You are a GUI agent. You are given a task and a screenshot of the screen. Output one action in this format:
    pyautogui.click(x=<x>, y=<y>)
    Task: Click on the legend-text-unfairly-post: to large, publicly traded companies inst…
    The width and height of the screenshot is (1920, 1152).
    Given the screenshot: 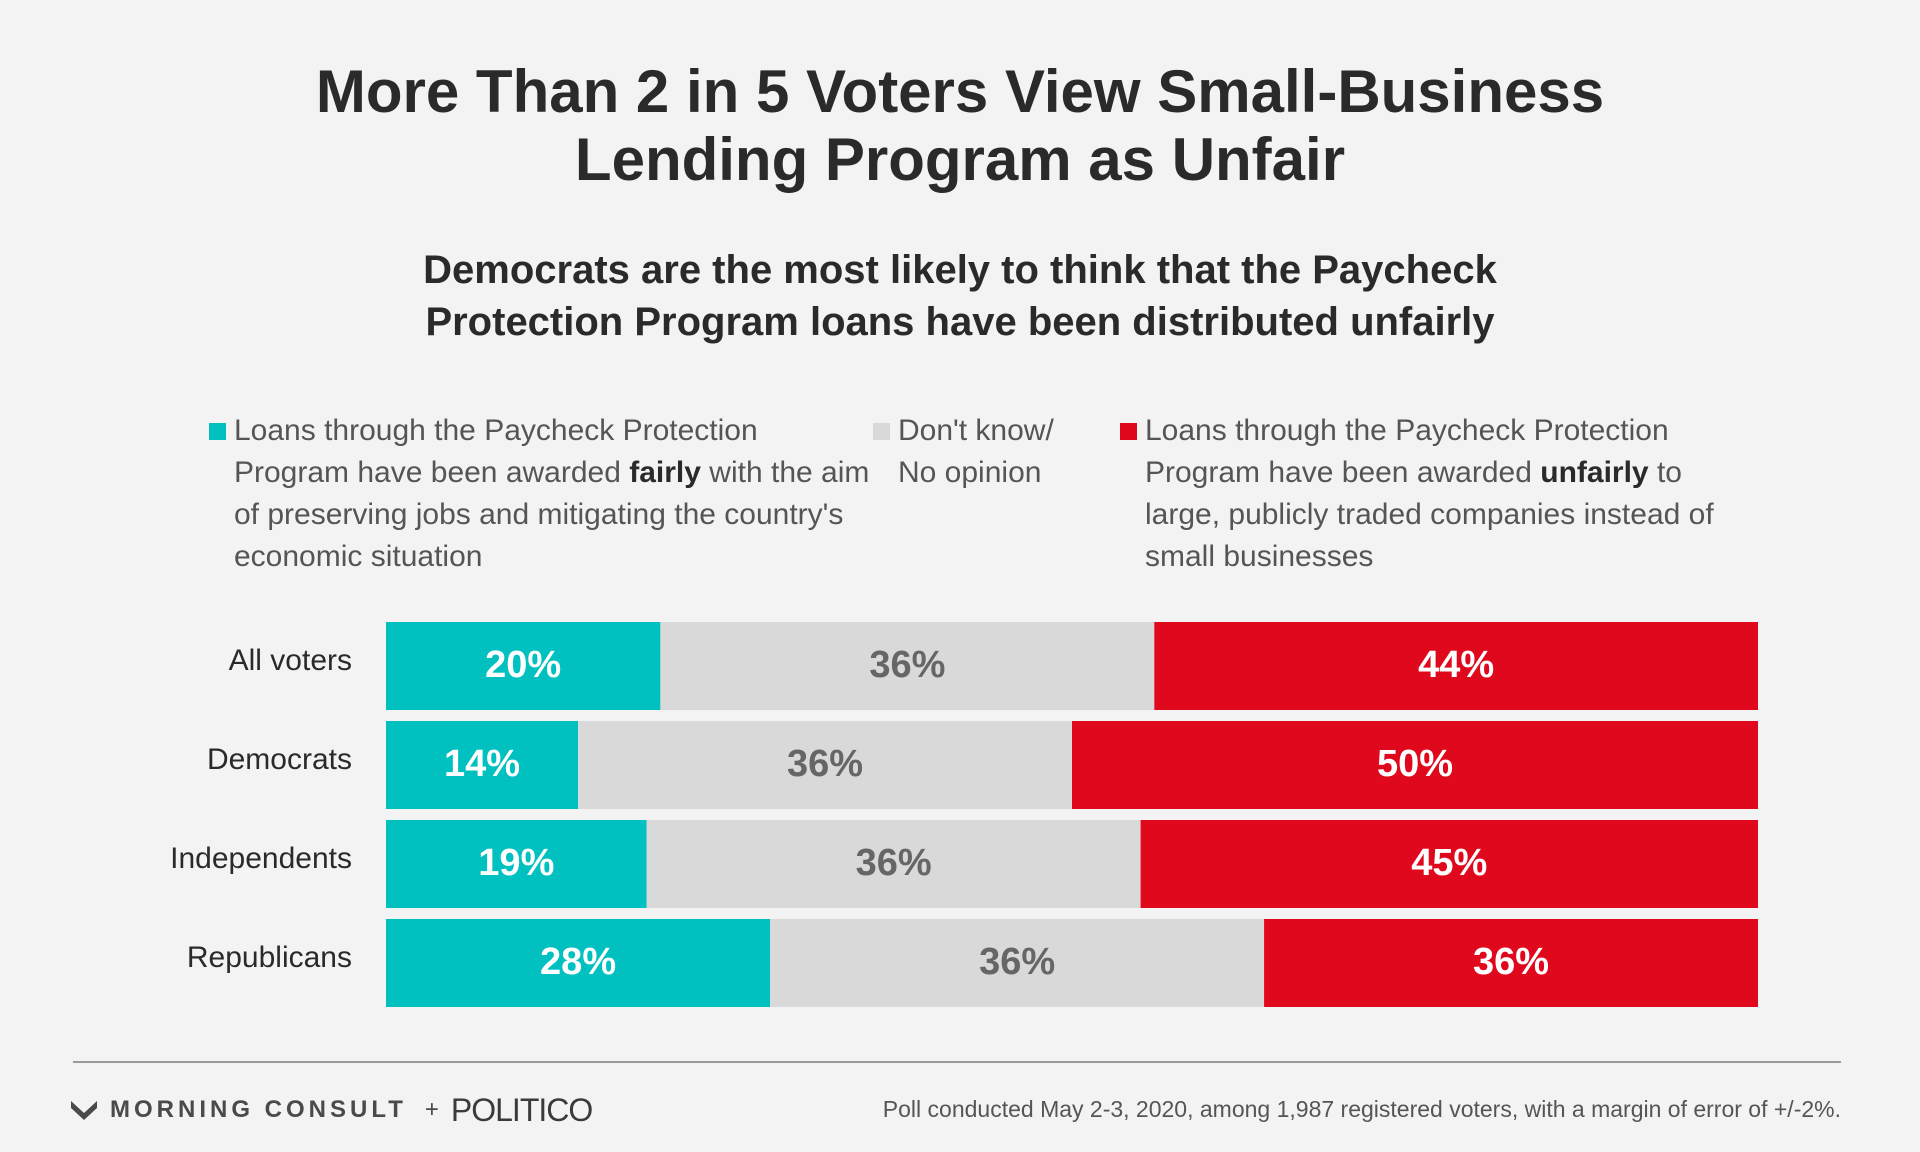 What is the action you would take?
    pyautogui.click(x=1429, y=514)
    